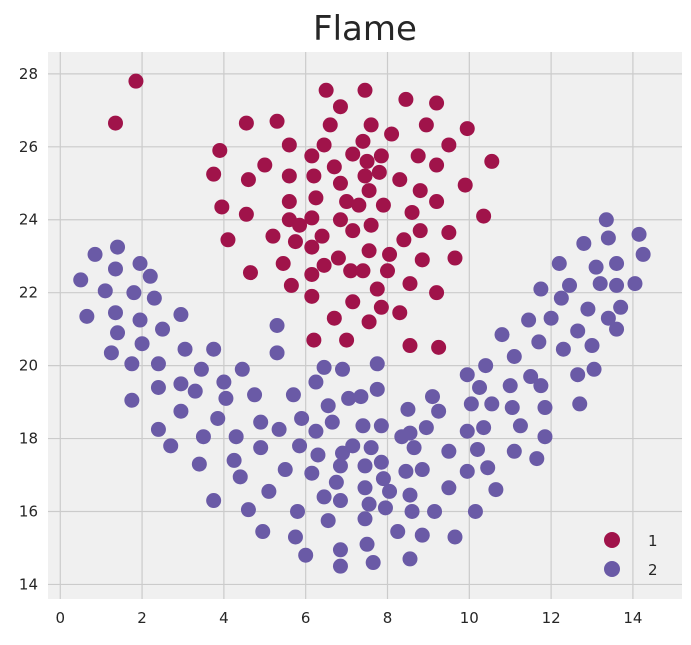 The width and height of the screenshot is (691, 645). Describe the element at coordinates (551, 618) in the screenshot. I see `x-tick-label: 12` at that location.